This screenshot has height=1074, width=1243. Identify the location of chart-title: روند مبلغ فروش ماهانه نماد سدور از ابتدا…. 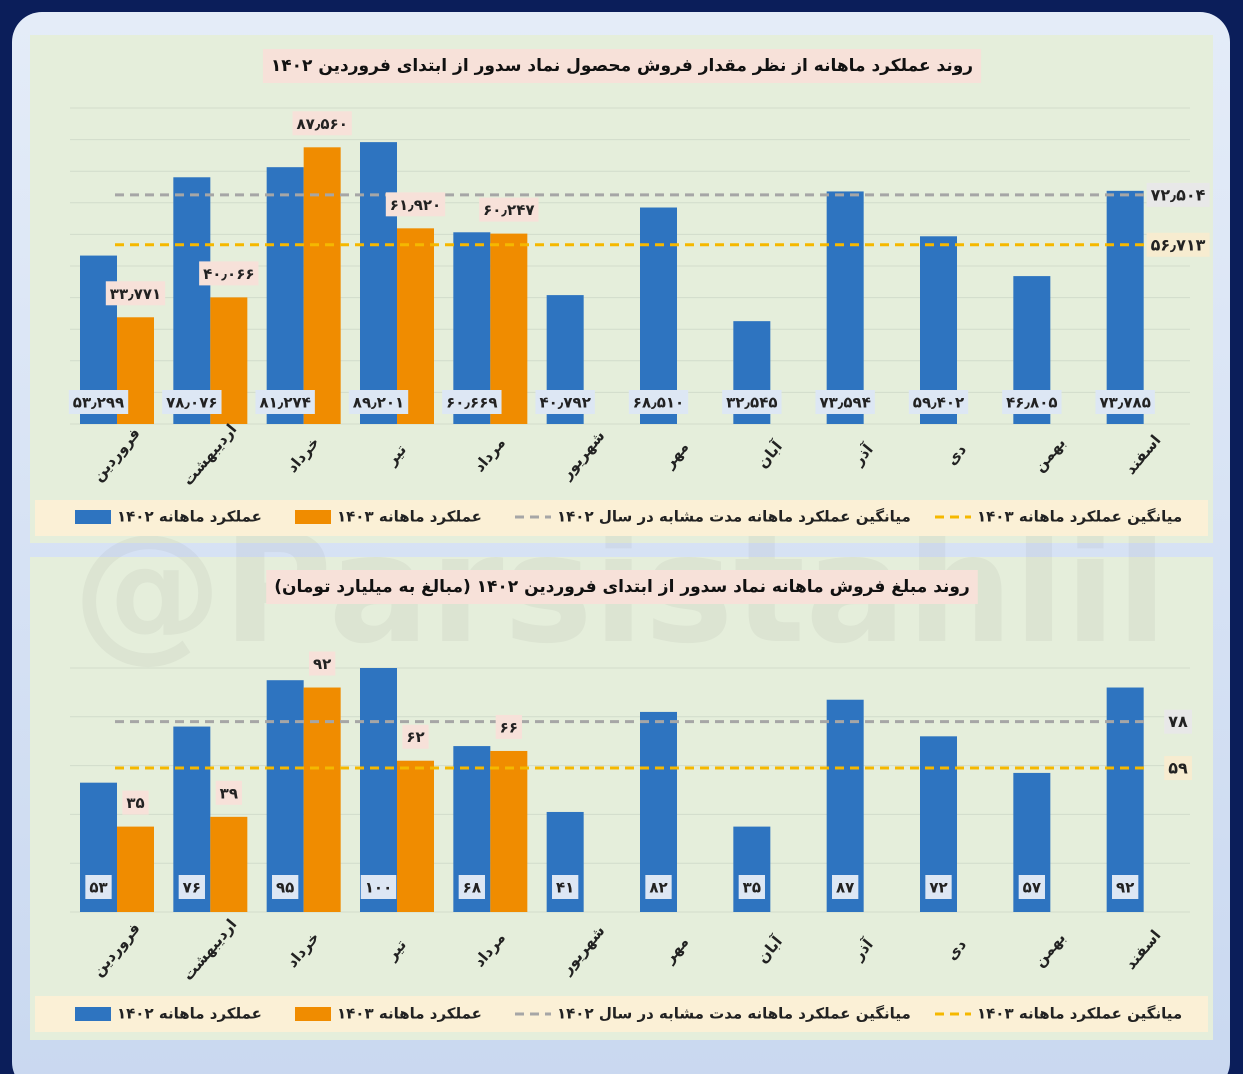
(622, 587).